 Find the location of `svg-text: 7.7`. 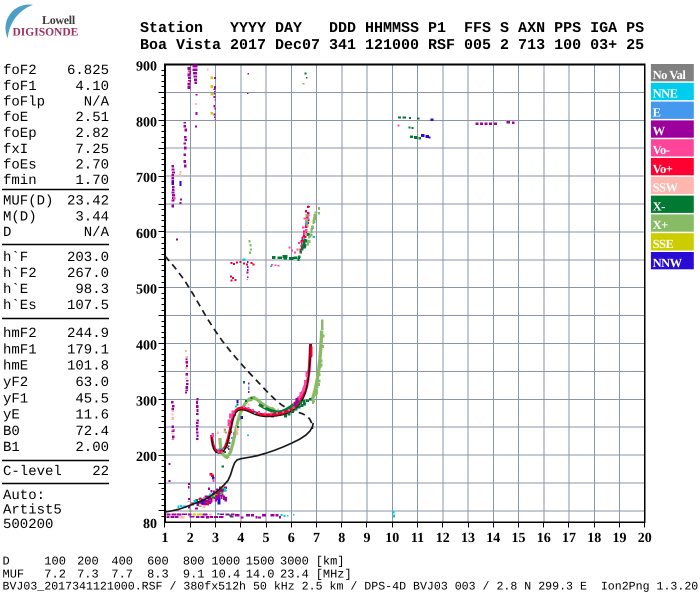

svg-text: 7.7 is located at coordinates (122, 575).